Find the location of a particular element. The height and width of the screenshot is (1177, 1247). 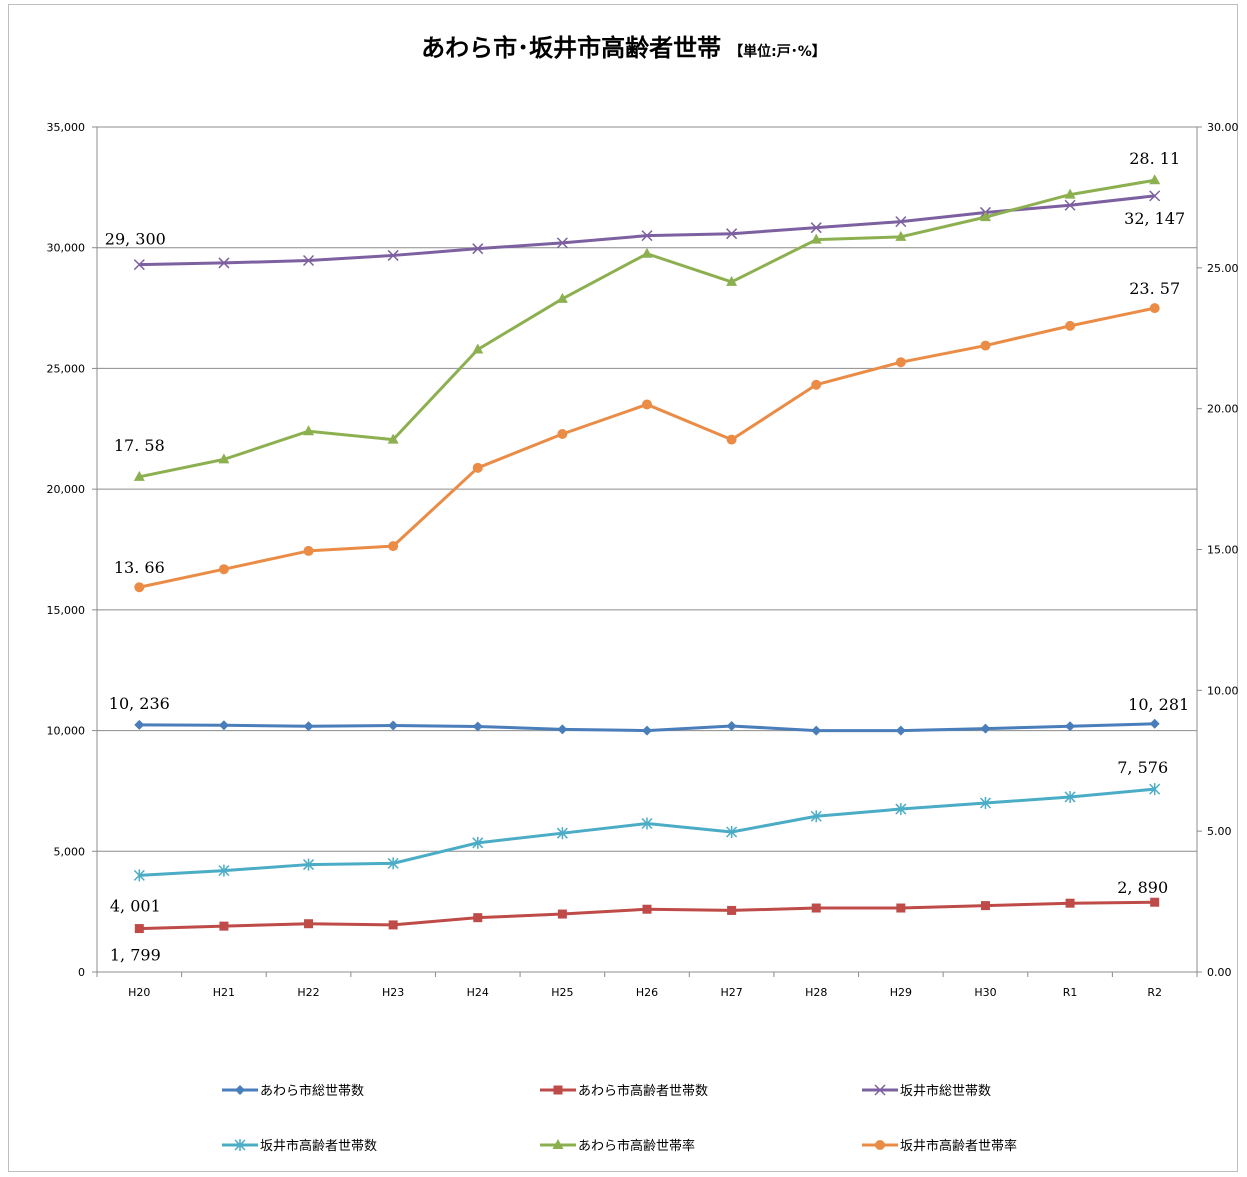

legend-label: あわら市総世帯数 is located at coordinates (312, 1091).